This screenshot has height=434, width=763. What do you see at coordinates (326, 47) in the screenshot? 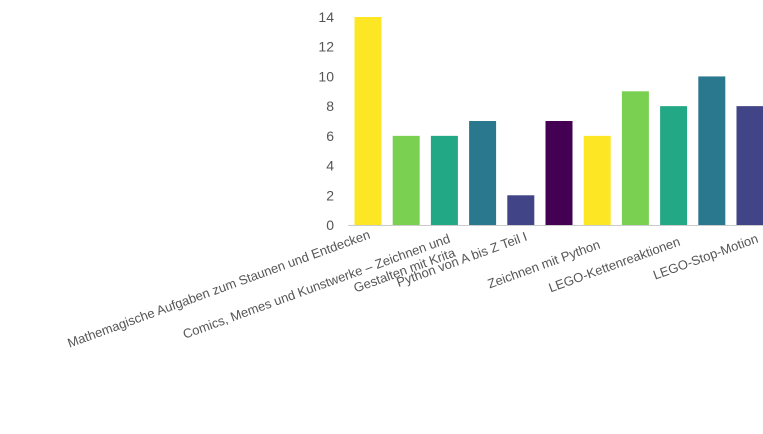
I see `y-tick-label: 12` at bounding box center [326, 47].